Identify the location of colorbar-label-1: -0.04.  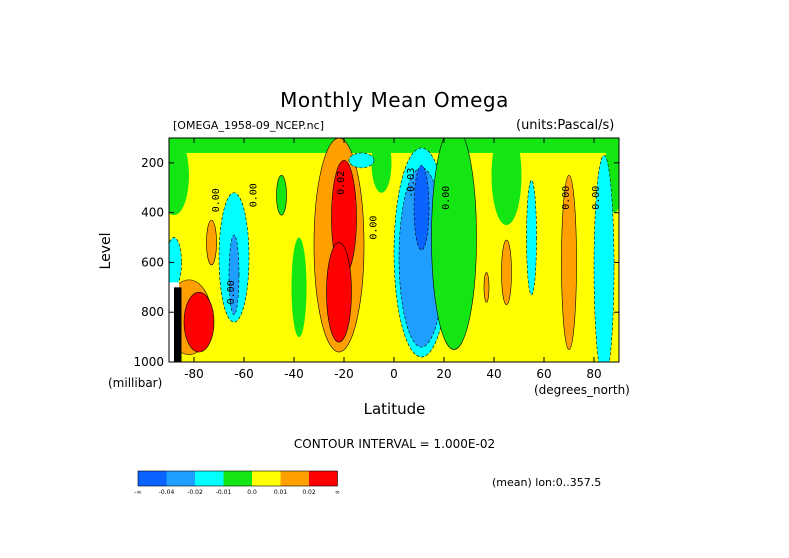
(167, 492).